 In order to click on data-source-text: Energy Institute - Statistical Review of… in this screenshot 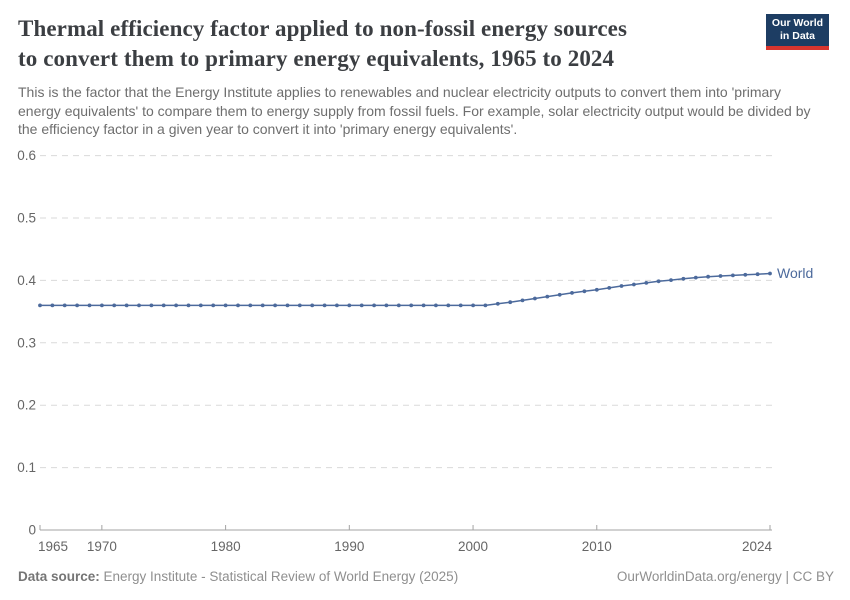, I will do `click(279, 576)`.